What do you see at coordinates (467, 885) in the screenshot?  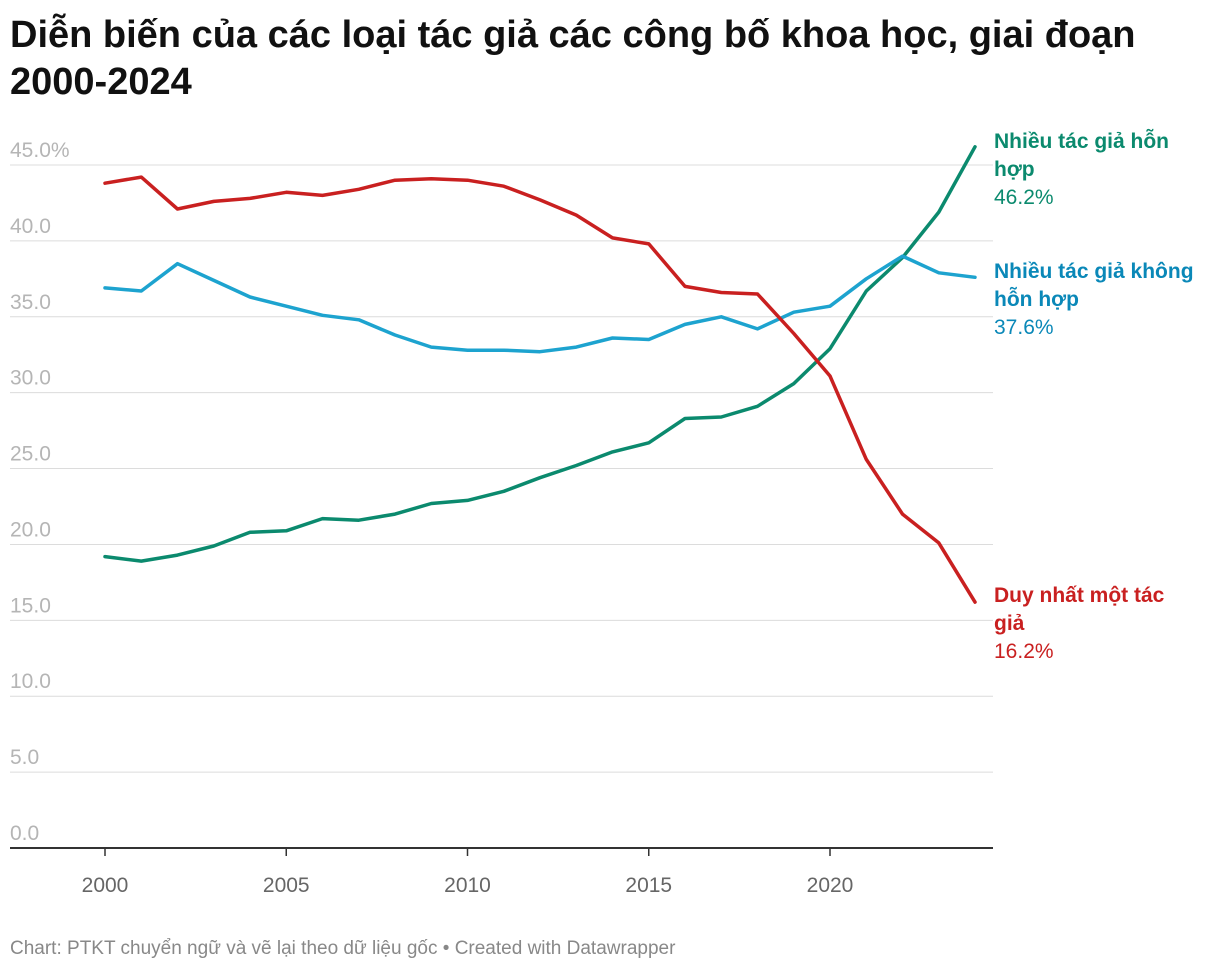 I see `x-tick-label: 2010` at bounding box center [467, 885].